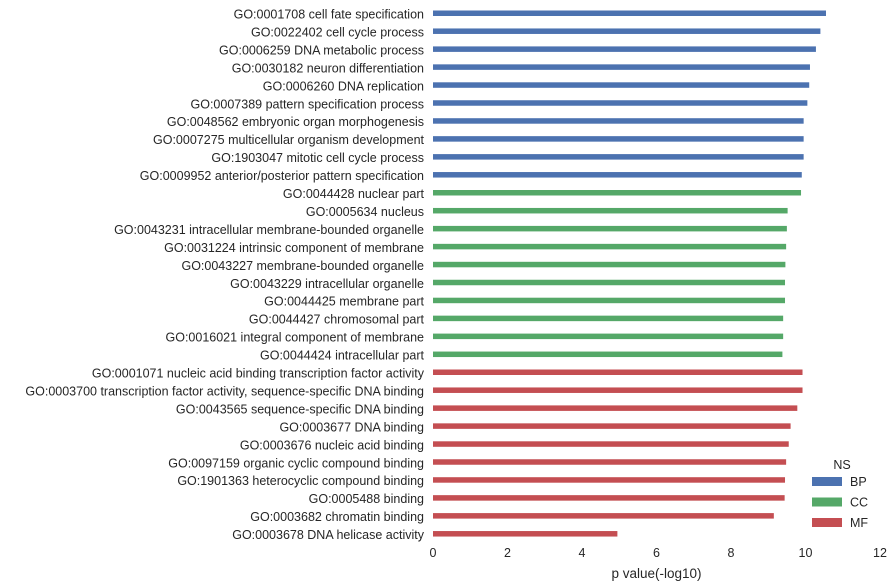 The width and height of the screenshot is (894, 587). Describe the element at coordinates (351, 427) in the screenshot. I see `category-label: GO:0003677 DNA binding` at that location.